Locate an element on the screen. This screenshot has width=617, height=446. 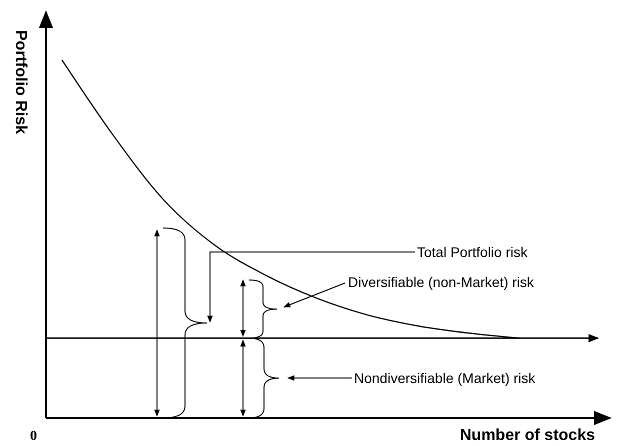
x-axis-title: Number of stocks is located at coordinates (528, 435).